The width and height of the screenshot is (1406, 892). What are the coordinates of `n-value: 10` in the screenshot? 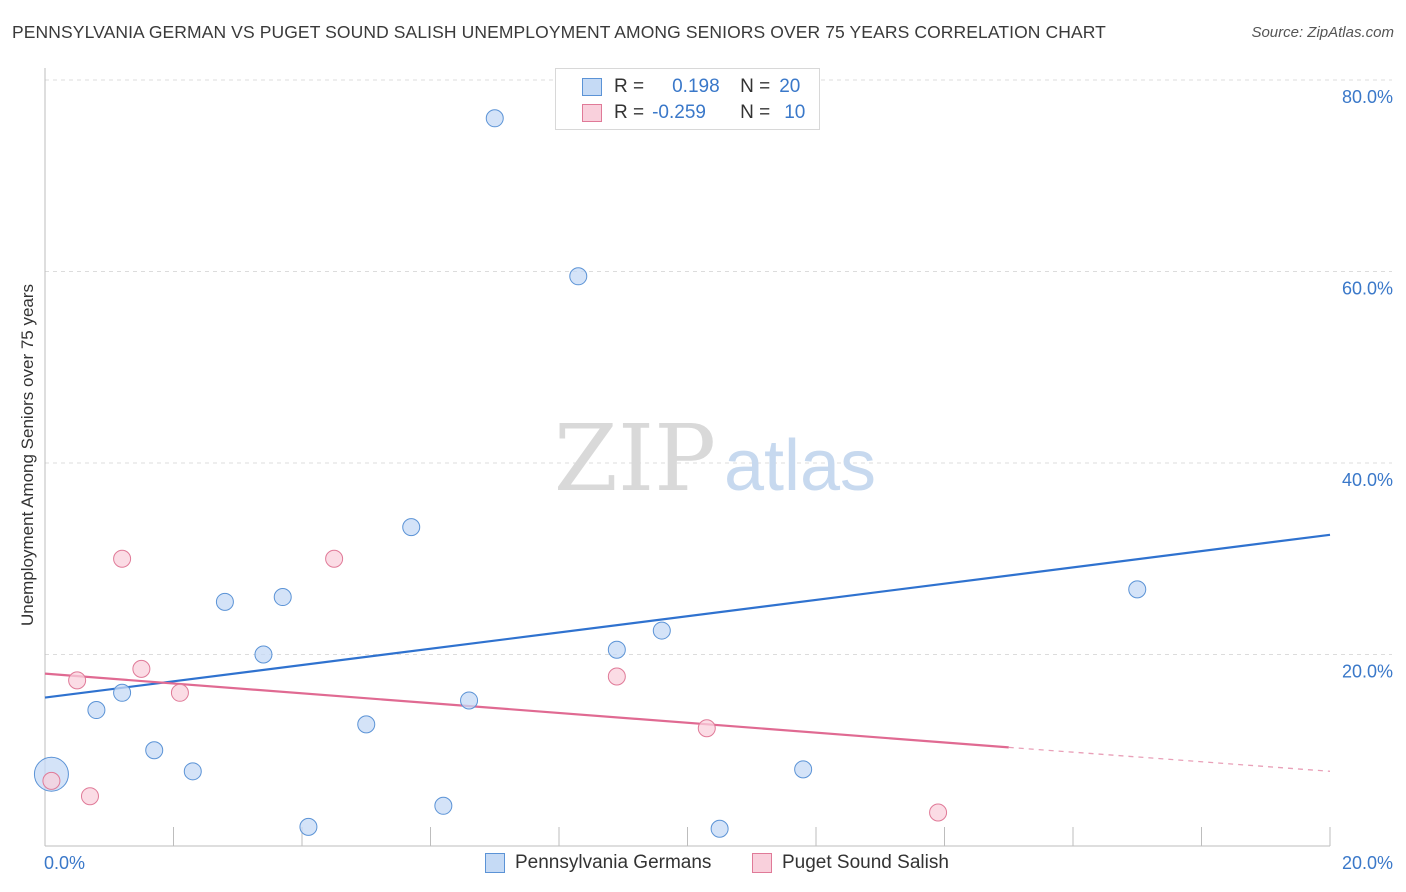 It's located at (795, 112).